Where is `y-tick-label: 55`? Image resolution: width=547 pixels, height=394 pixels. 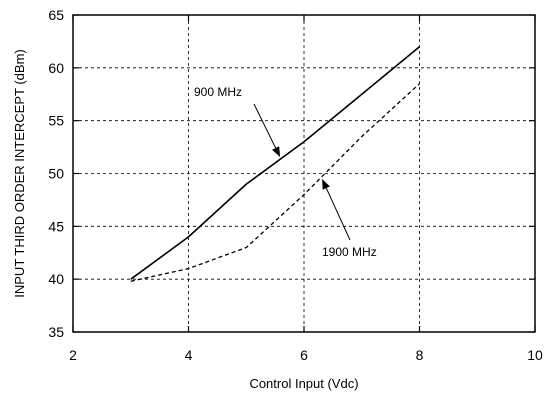 y-tick-label: 55 is located at coordinates (56, 121).